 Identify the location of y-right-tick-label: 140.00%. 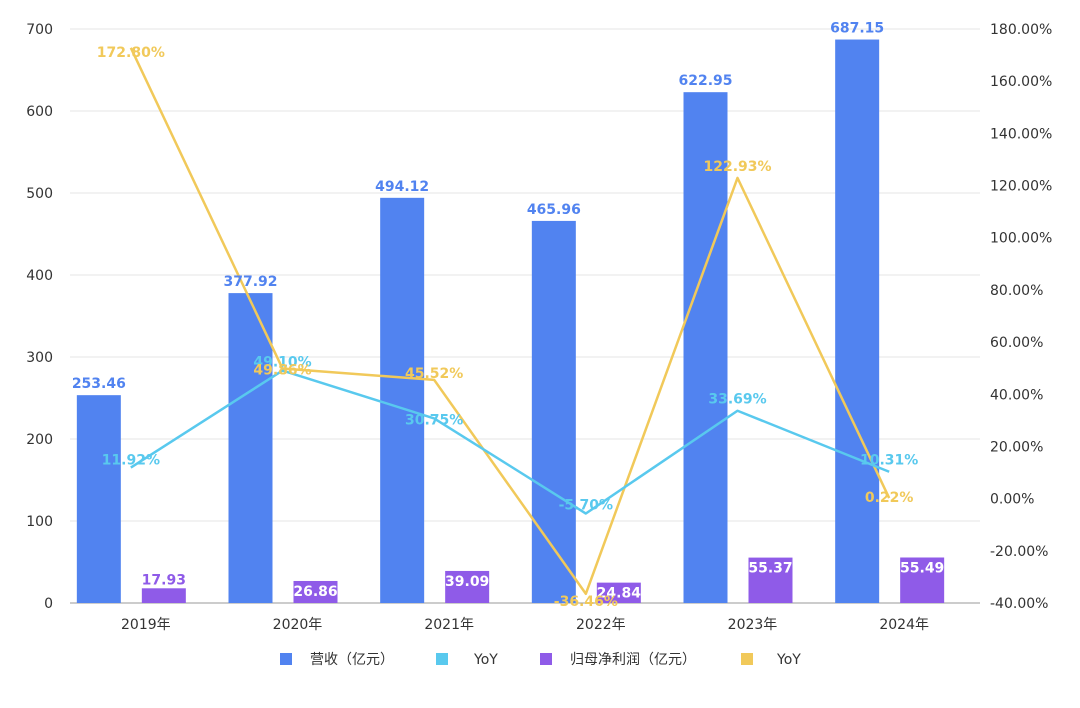
(1021, 134).